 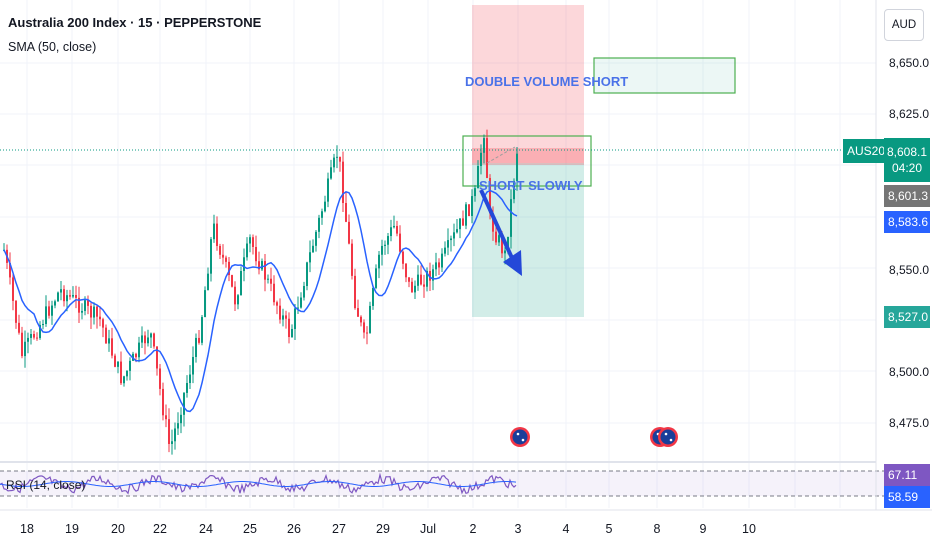 I want to click on short-arrow, so click(x=496, y=224).